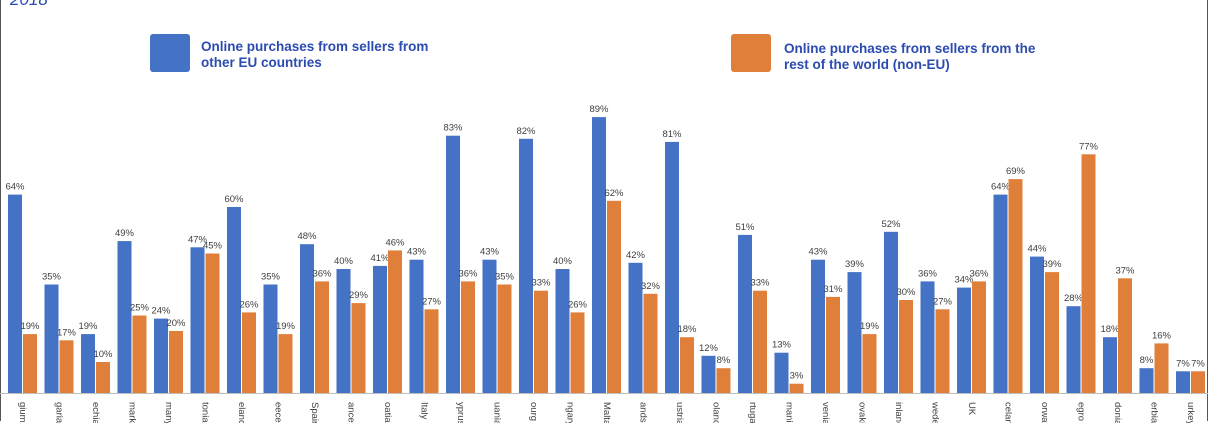 This screenshot has width=1210, height=423. What do you see at coordinates (825, 412) in the screenshot?
I see `category-label-22: venia` at bounding box center [825, 412].